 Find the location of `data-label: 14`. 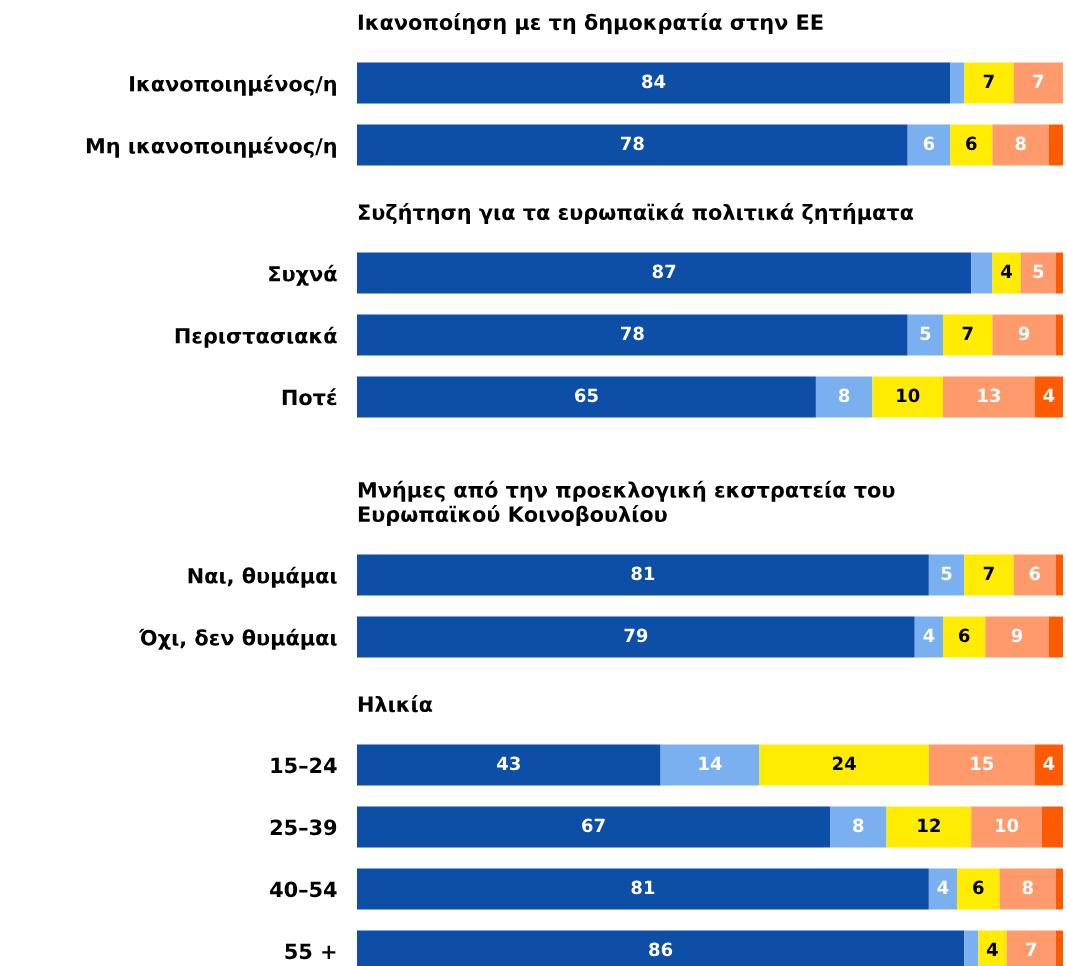

data-label: 14 is located at coordinates (710, 763).